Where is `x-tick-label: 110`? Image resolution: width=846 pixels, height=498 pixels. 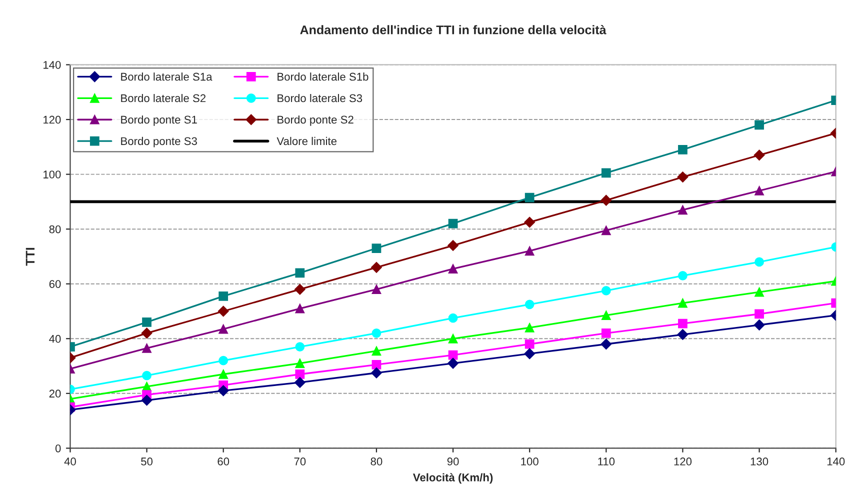 x-tick-label: 110 is located at coordinates (606, 462).